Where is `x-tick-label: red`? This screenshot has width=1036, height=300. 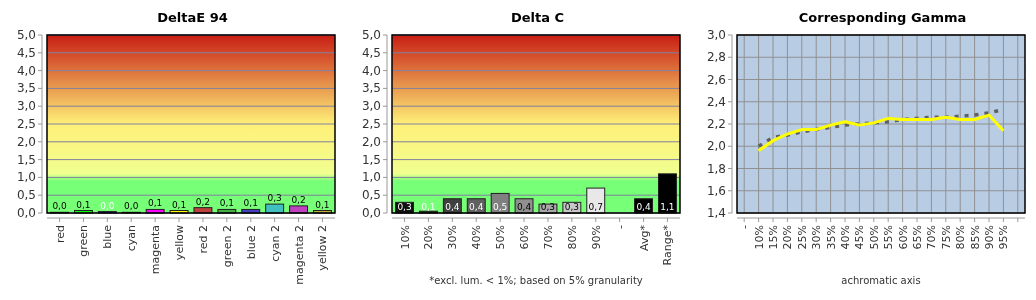
x-tick-label: red is located at coordinates (60, 234).